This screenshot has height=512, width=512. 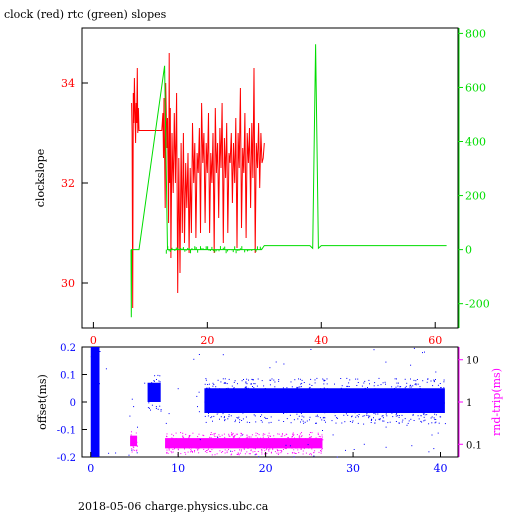 What do you see at coordinates (68, 348) in the screenshot?
I see `bottom-left-tick-label-4: 0.2` at bounding box center [68, 348].